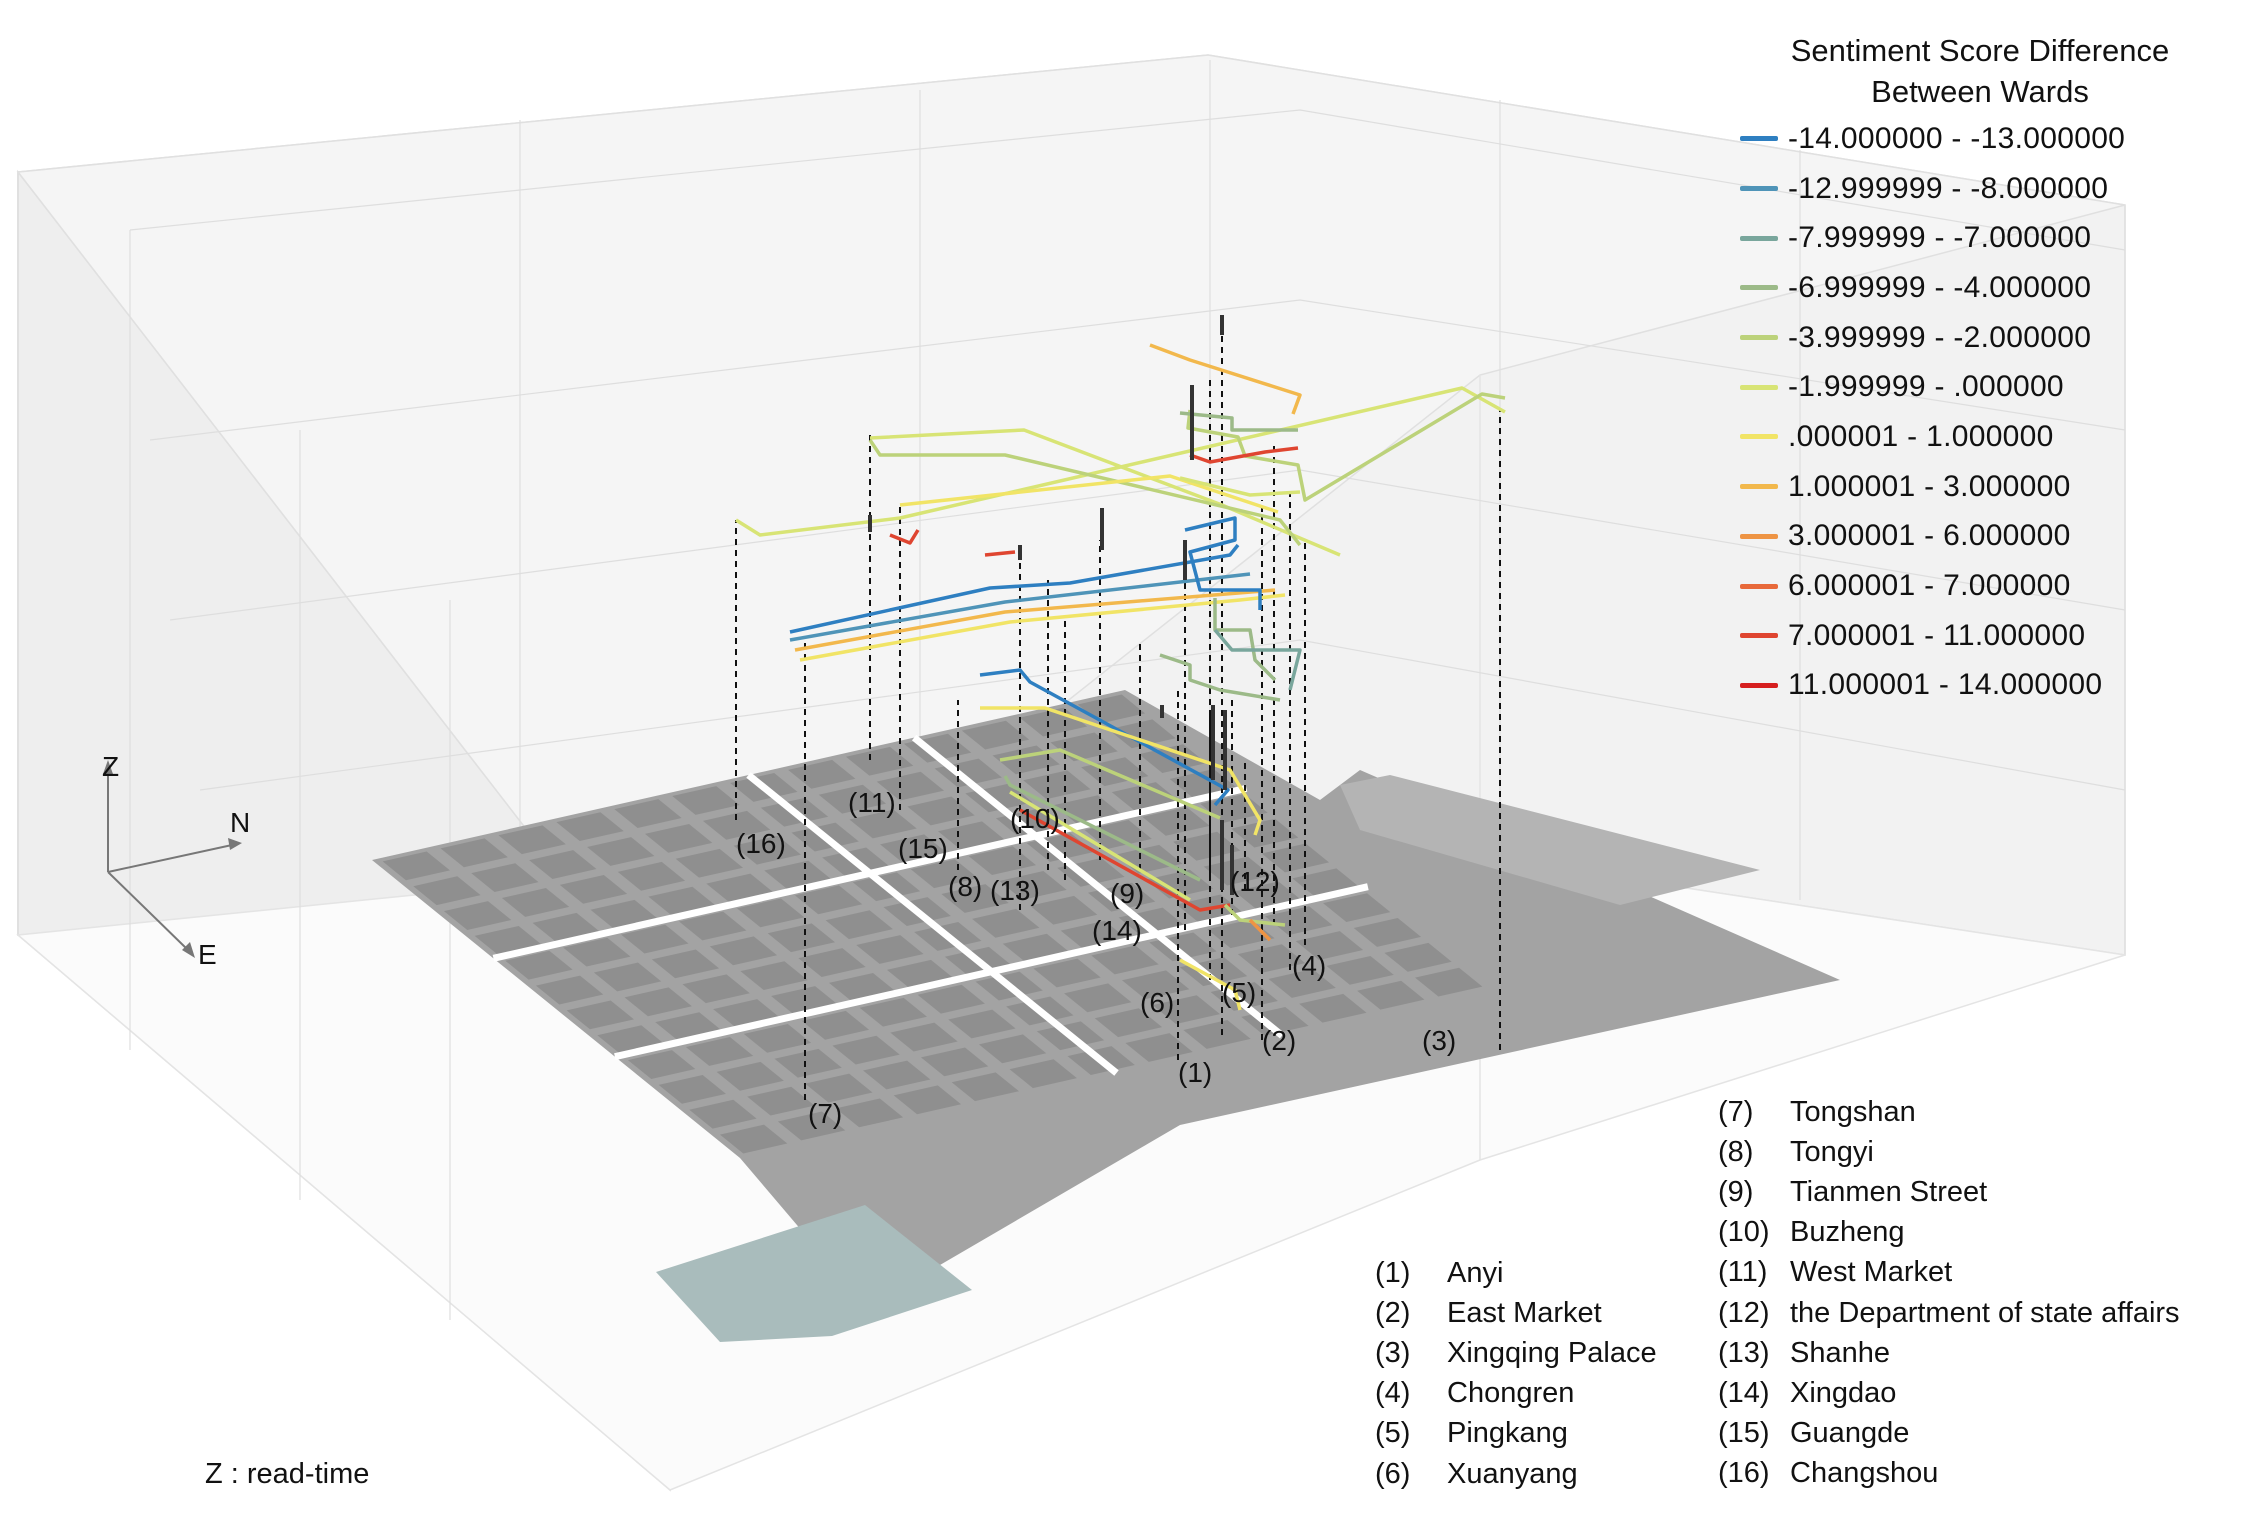 The height and width of the screenshot is (1534, 2250). Describe the element at coordinates (1117, 930) in the screenshot. I see `ward-marker-label: (14)` at that location.